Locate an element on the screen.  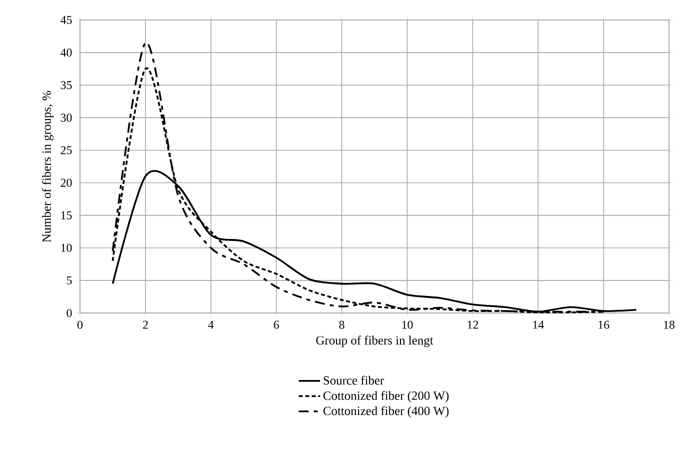
y-tick-label: 10 is located at coordinates (66, 248).